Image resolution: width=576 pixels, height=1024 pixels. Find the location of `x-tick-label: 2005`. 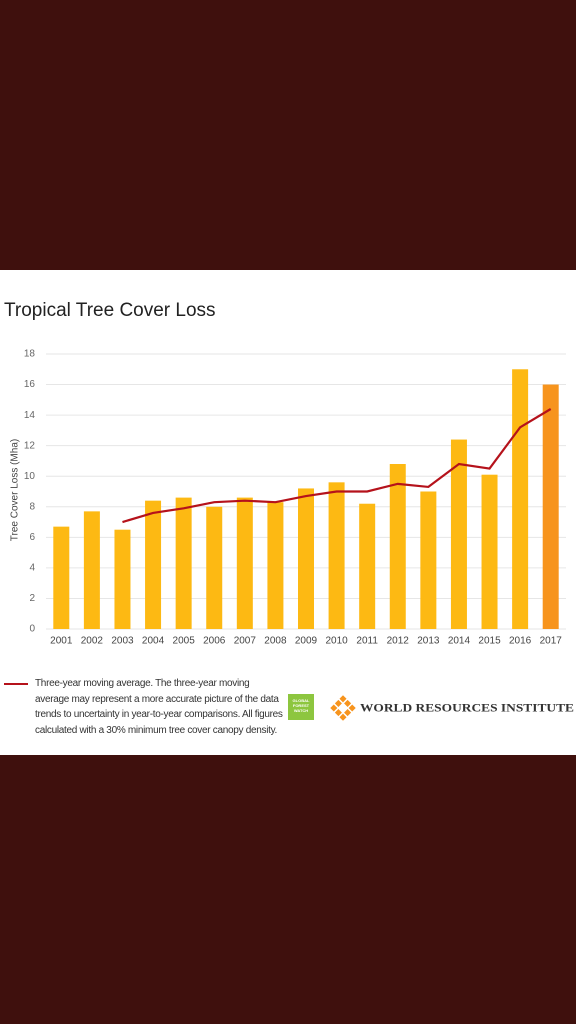

x-tick-label: 2005 is located at coordinates (184, 641).